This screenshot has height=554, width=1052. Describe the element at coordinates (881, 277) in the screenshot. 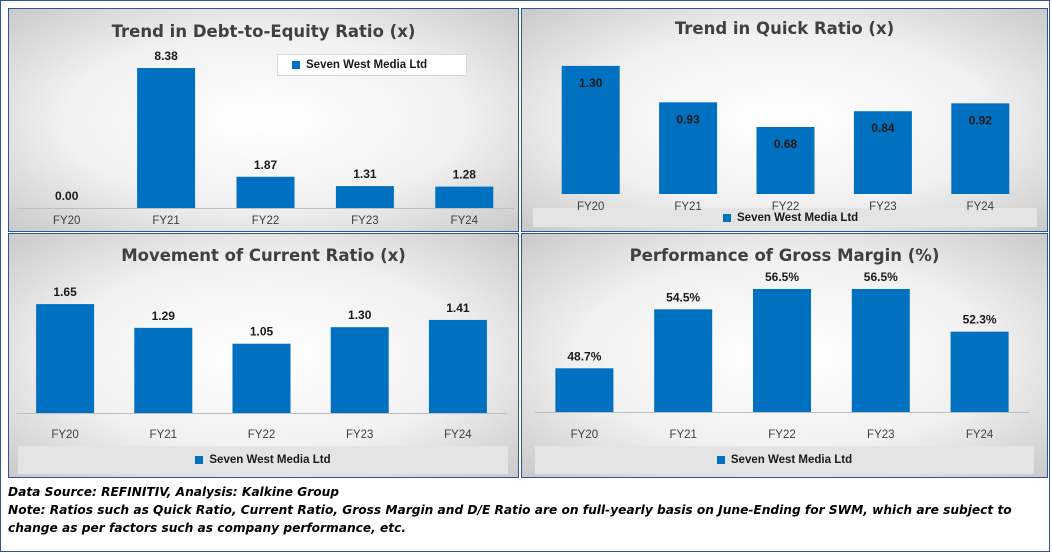

I see `data-label-fy23: 56.5%` at that location.